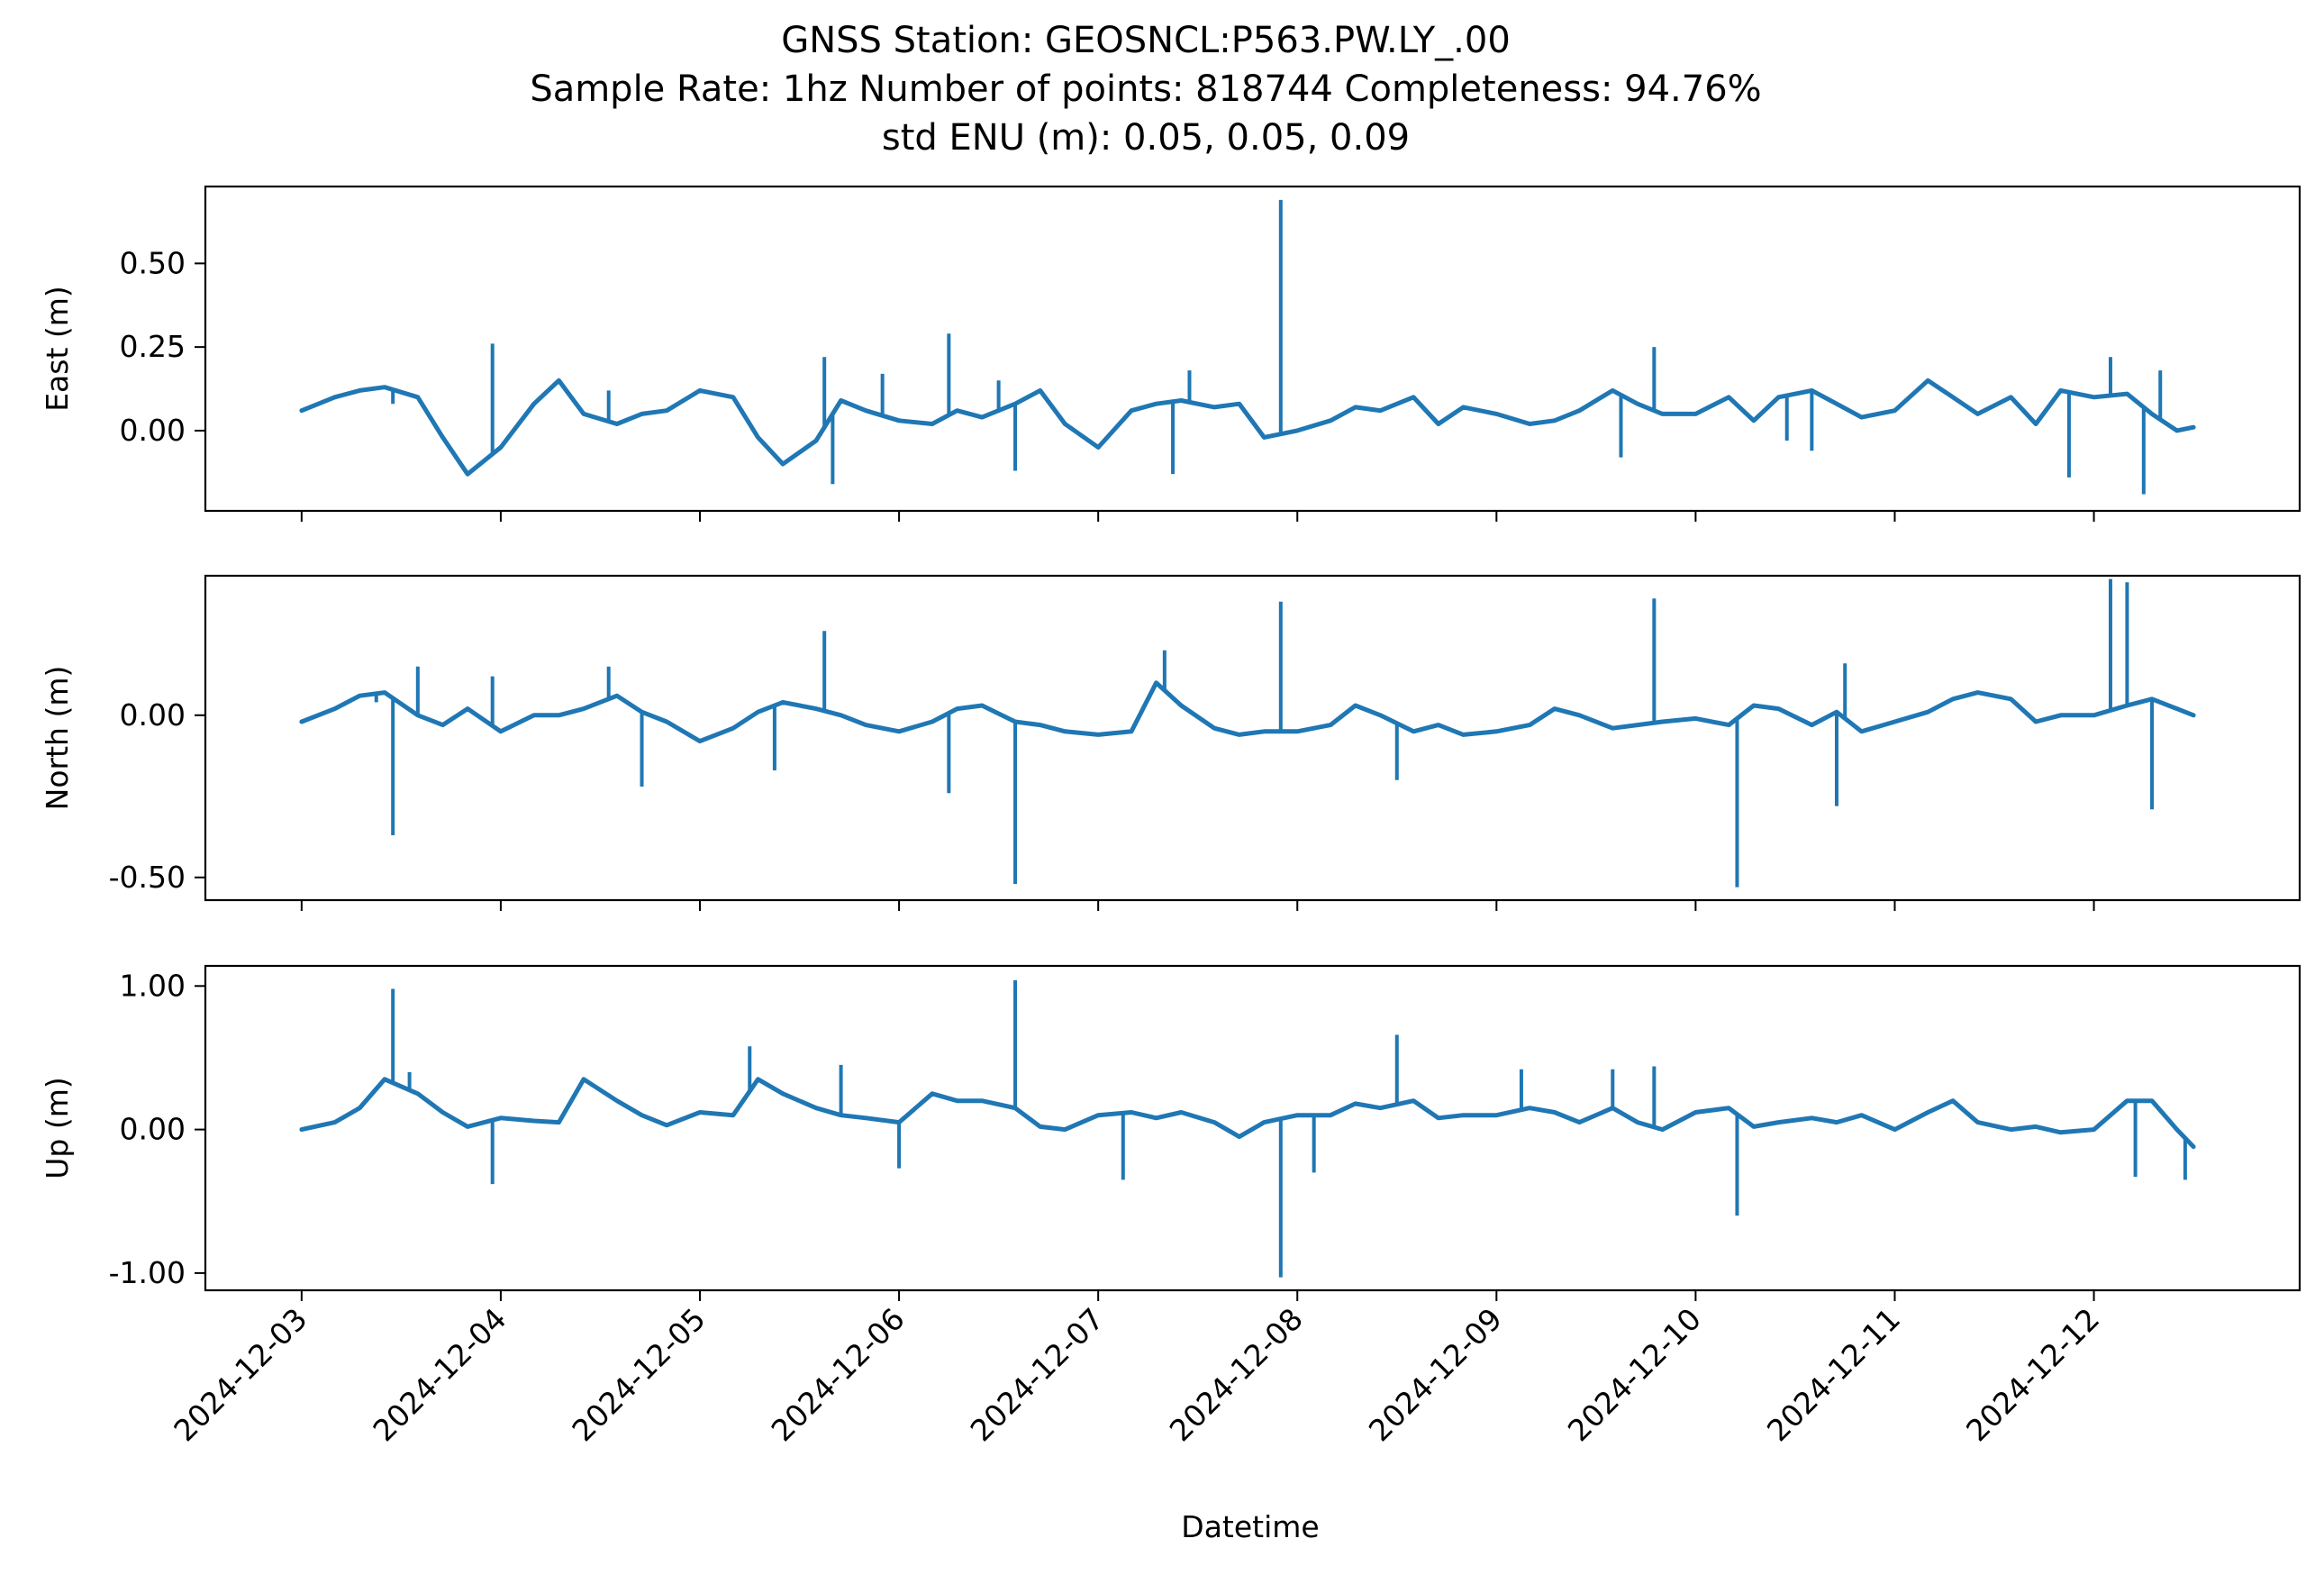 The width and height of the screenshot is (2324, 1575). What do you see at coordinates (153, 985) in the screenshot?
I see `up-ytick-label-0: 1.00` at bounding box center [153, 985].